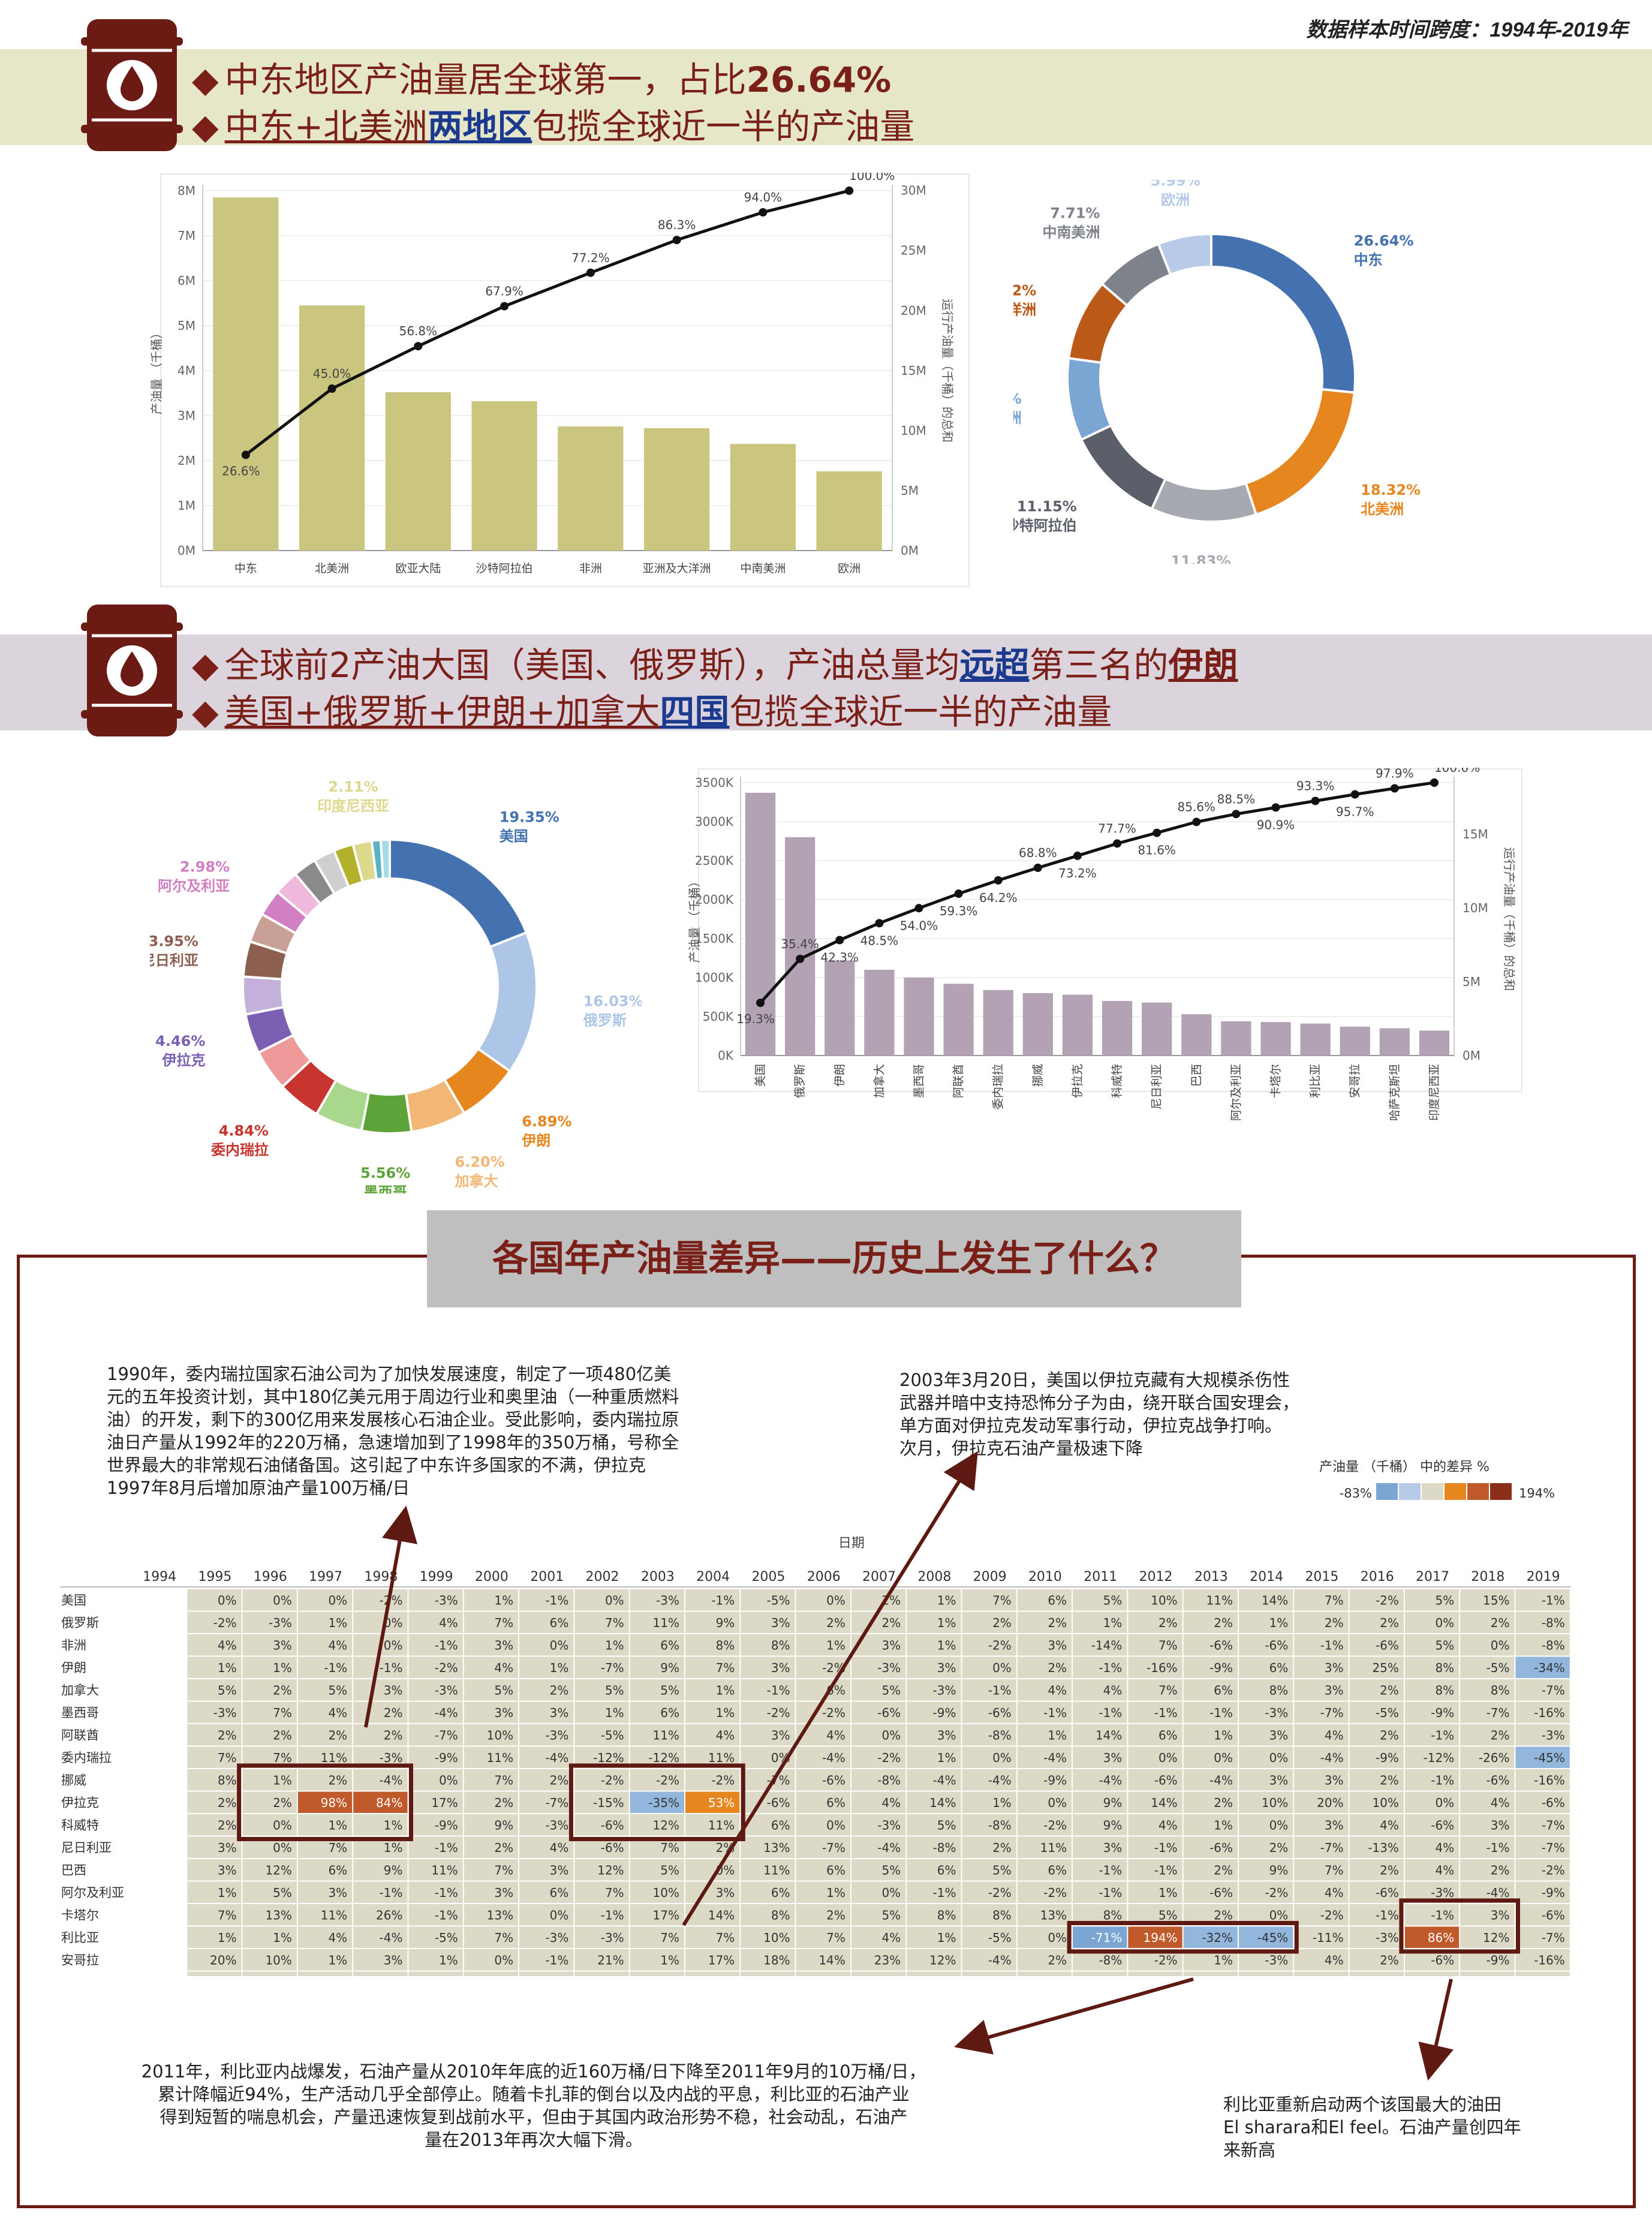 Image resolution: width=1652 pixels, height=2219 pixels. I want to click on row-label: 墨西哥, so click(80, 1713).